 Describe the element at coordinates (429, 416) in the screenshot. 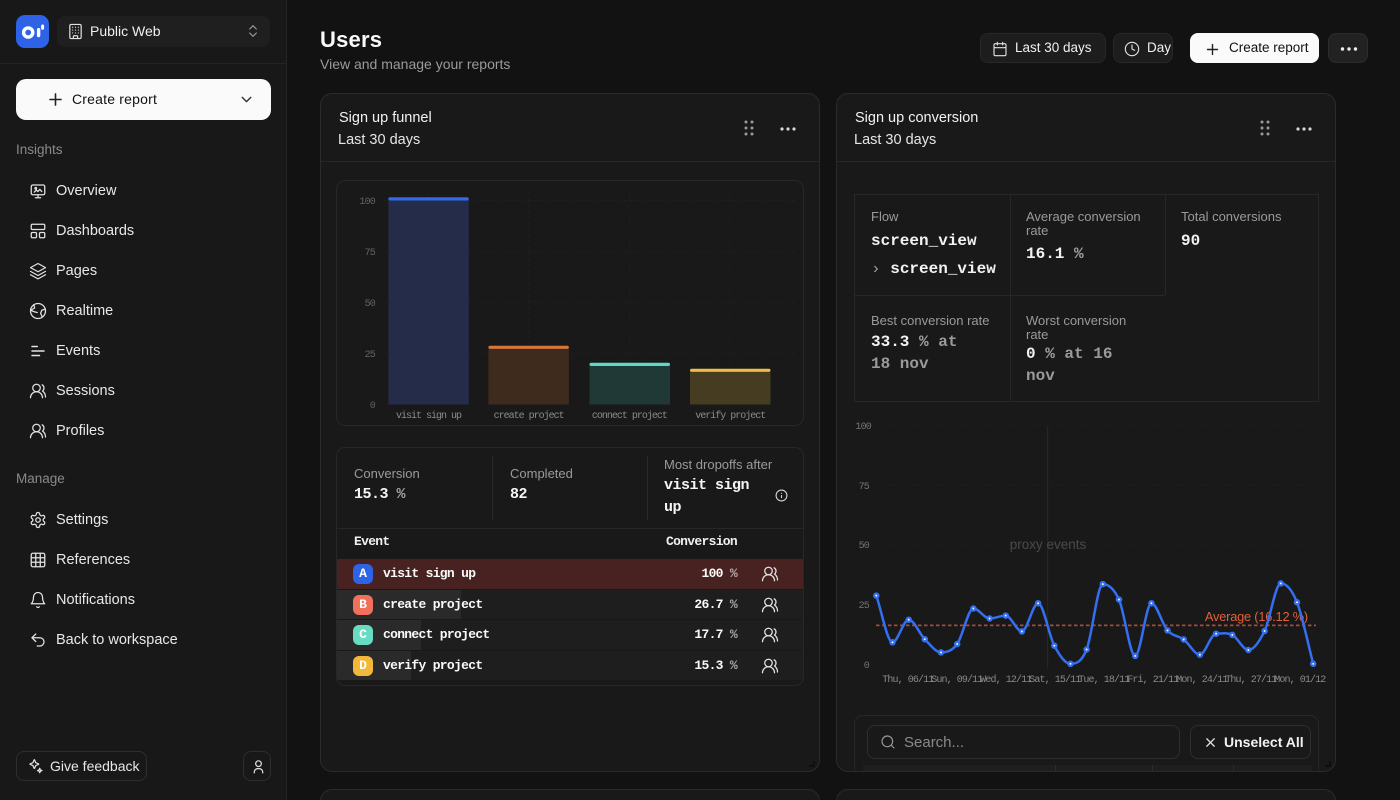

I see `svg-text: visit sign up` at that location.